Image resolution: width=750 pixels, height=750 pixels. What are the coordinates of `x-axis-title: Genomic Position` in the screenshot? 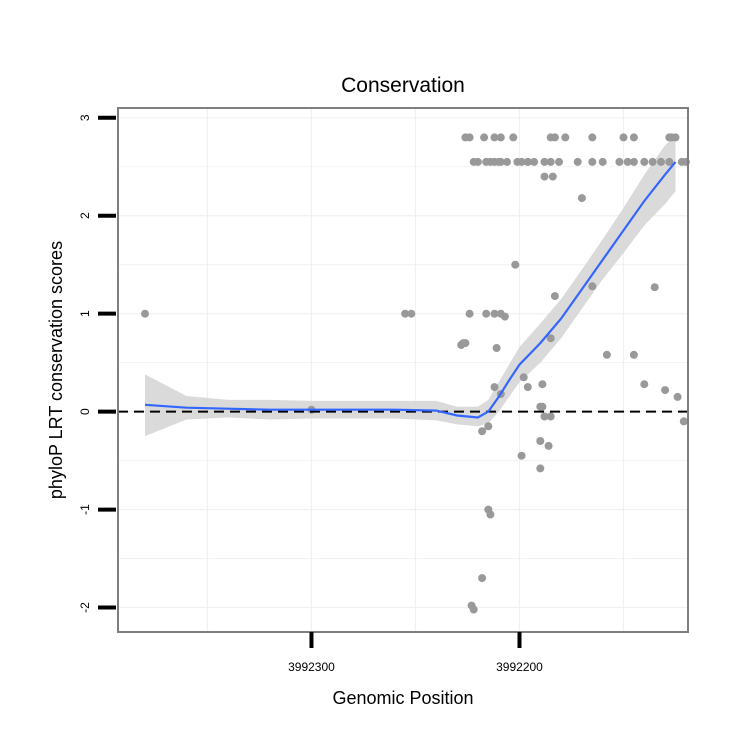 It's located at (402, 698).